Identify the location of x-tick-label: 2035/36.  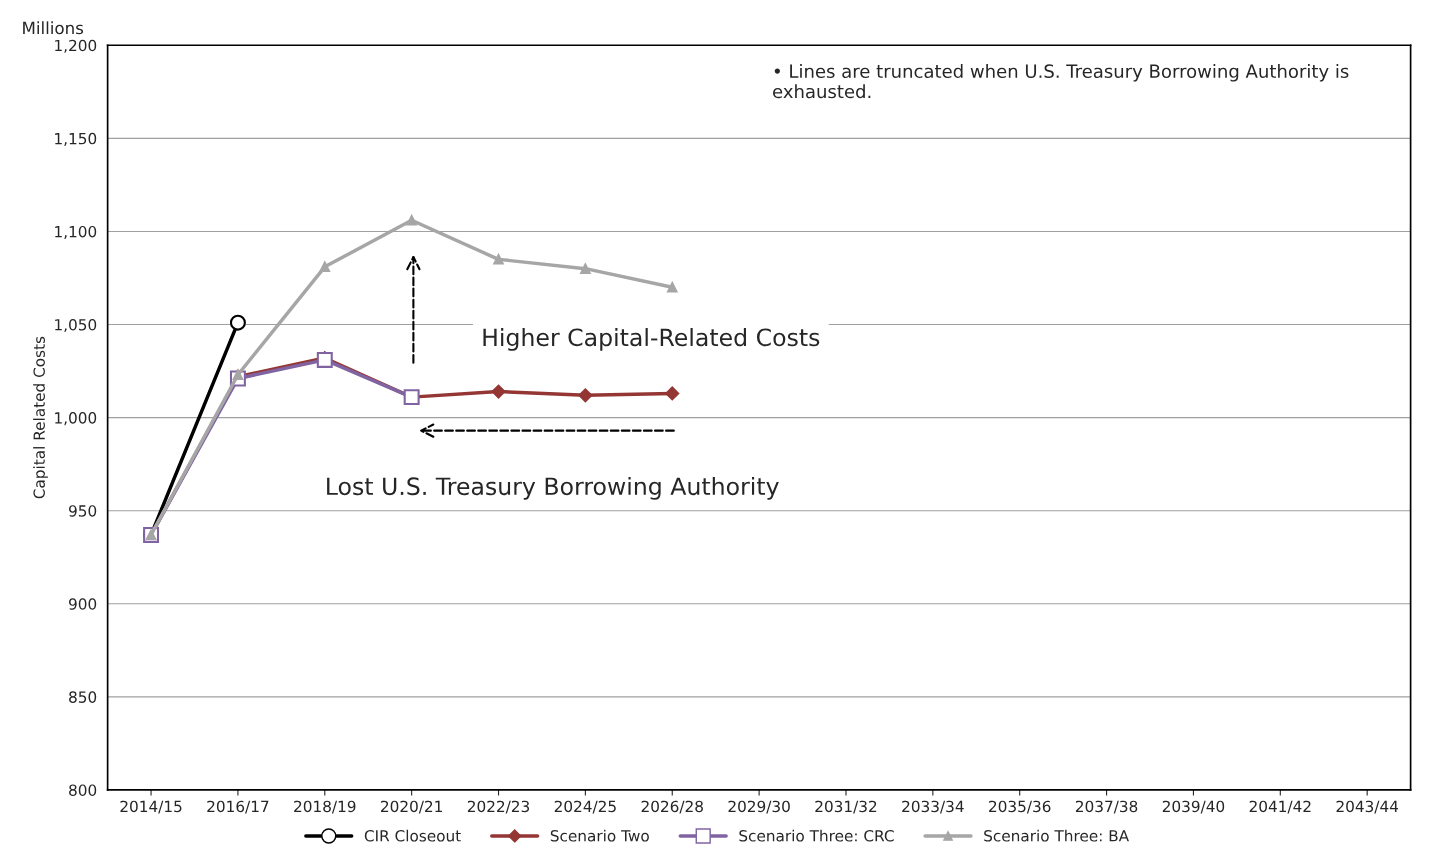
(1020, 807).